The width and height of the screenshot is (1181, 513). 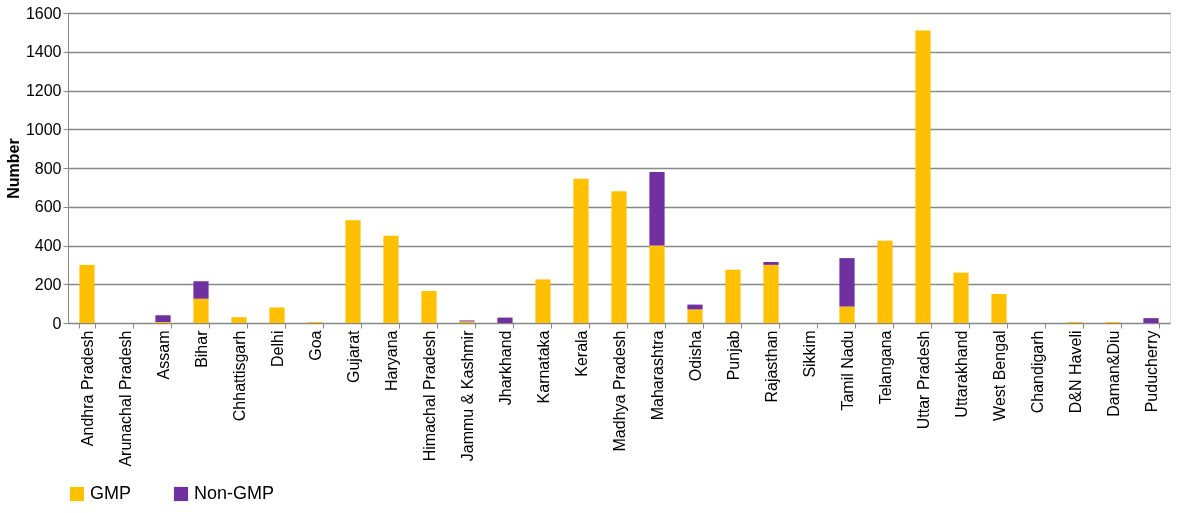 What do you see at coordinates (657, 375) in the screenshot?
I see `x-tick-label: Maharashtra` at bounding box center [657, 375].